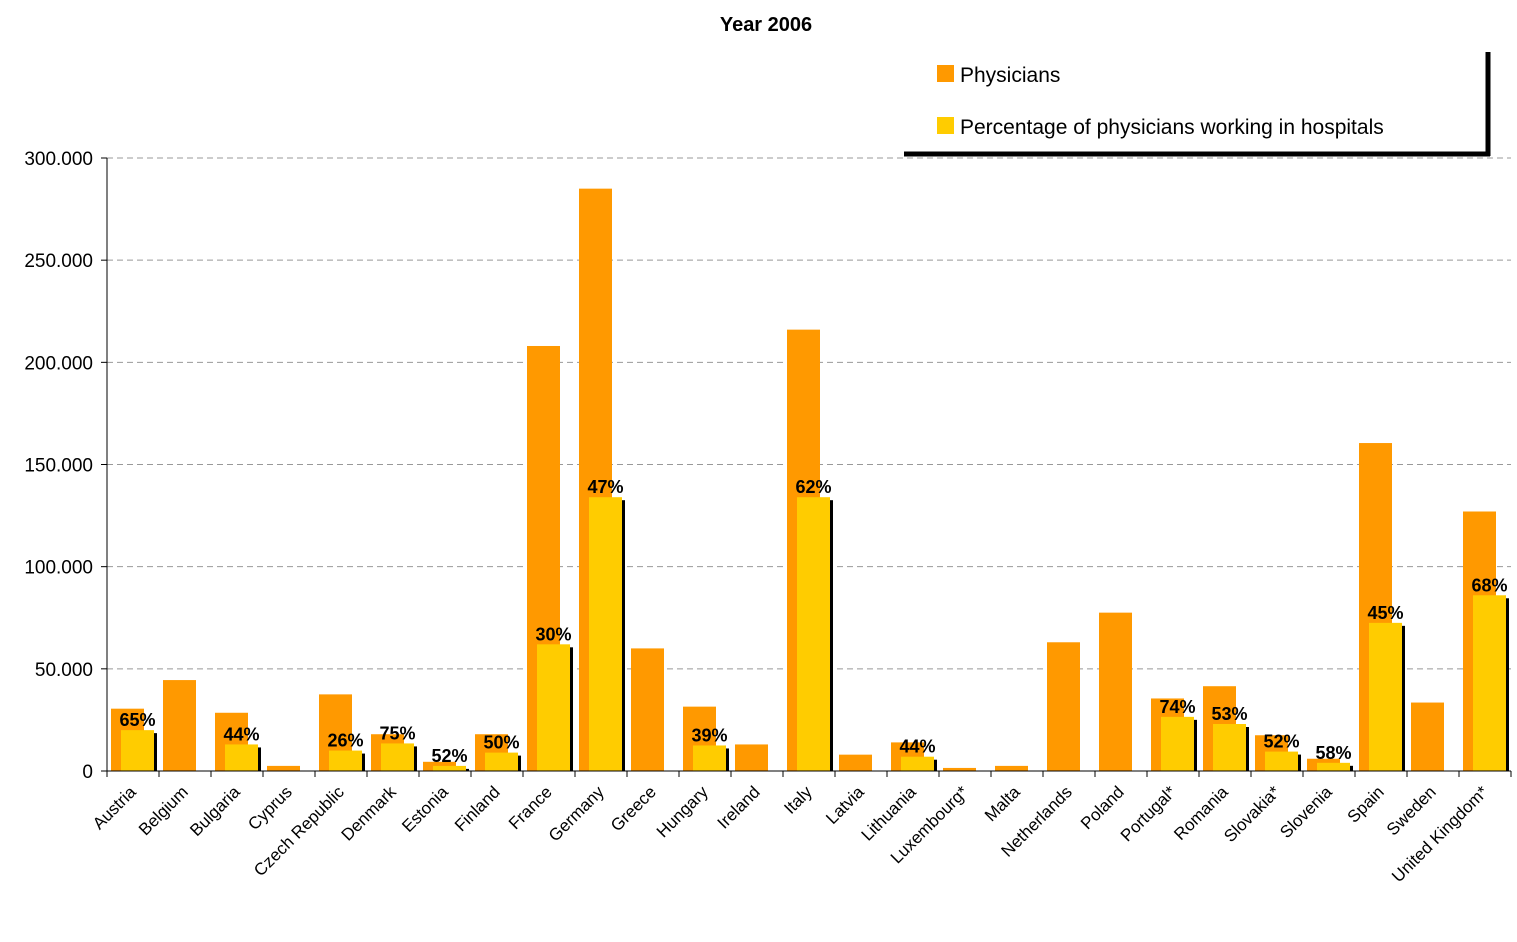  I want to click on x-tick-label: Latvia, so click(845, 805).